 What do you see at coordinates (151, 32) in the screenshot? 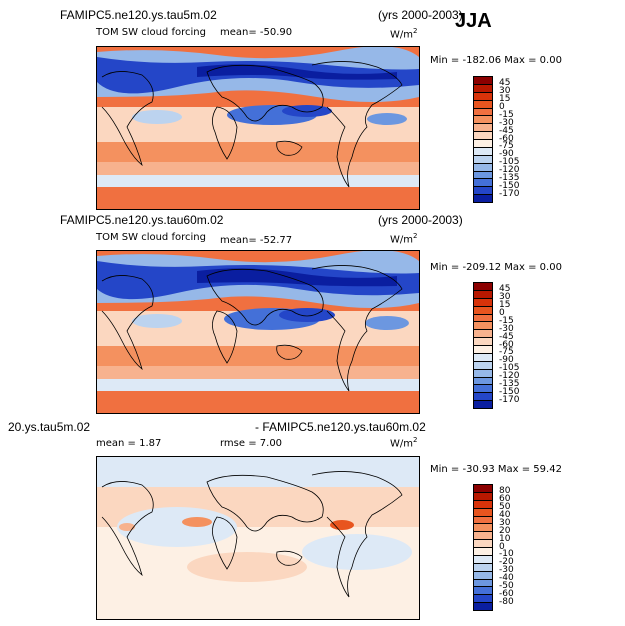
I see `panel1-variable: TOM SW cloud forcing` at bounding box center [151, 32].